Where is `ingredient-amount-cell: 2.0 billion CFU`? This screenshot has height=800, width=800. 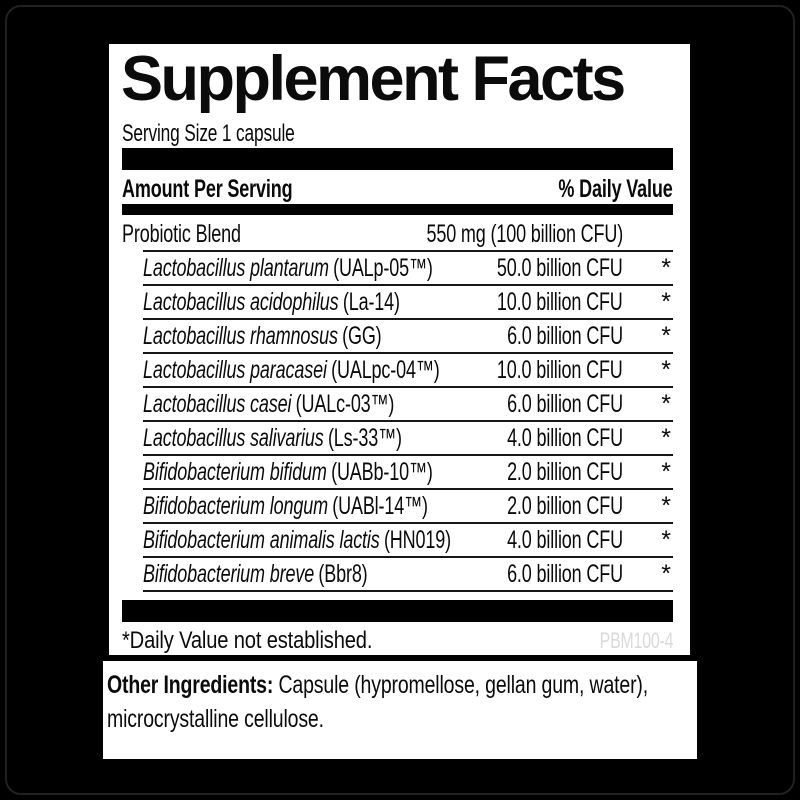 ingredient-amount-cell: 2.0 billion CFU is located at coordinates (523, 472).